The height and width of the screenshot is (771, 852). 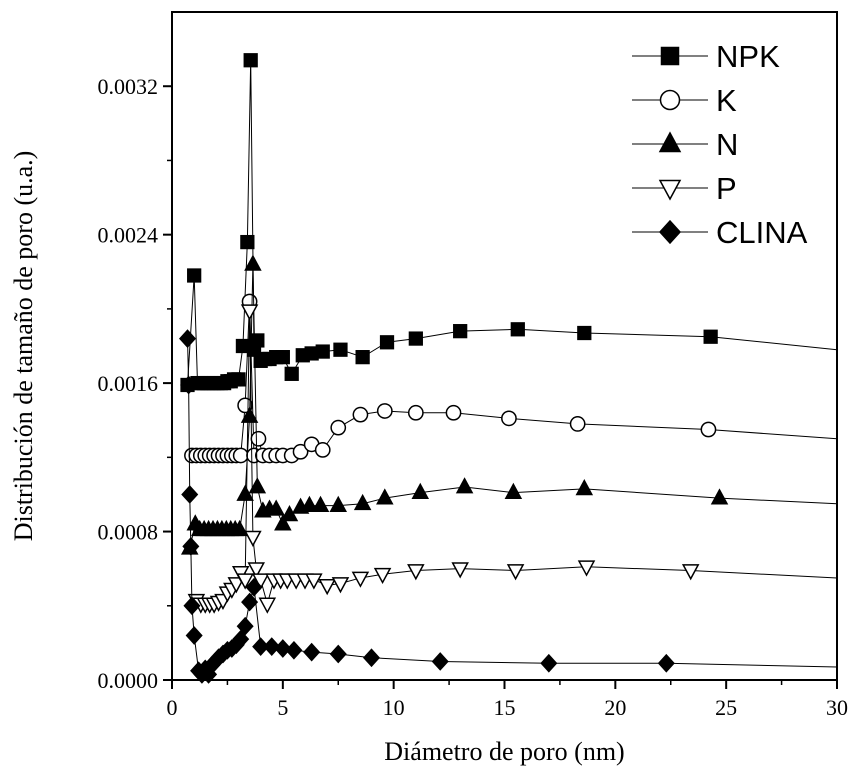 What do you see at coordinates (128, 235) in the screenshot?
I see `y-tick-label: 0.0024` at bounding box center [128, 235].